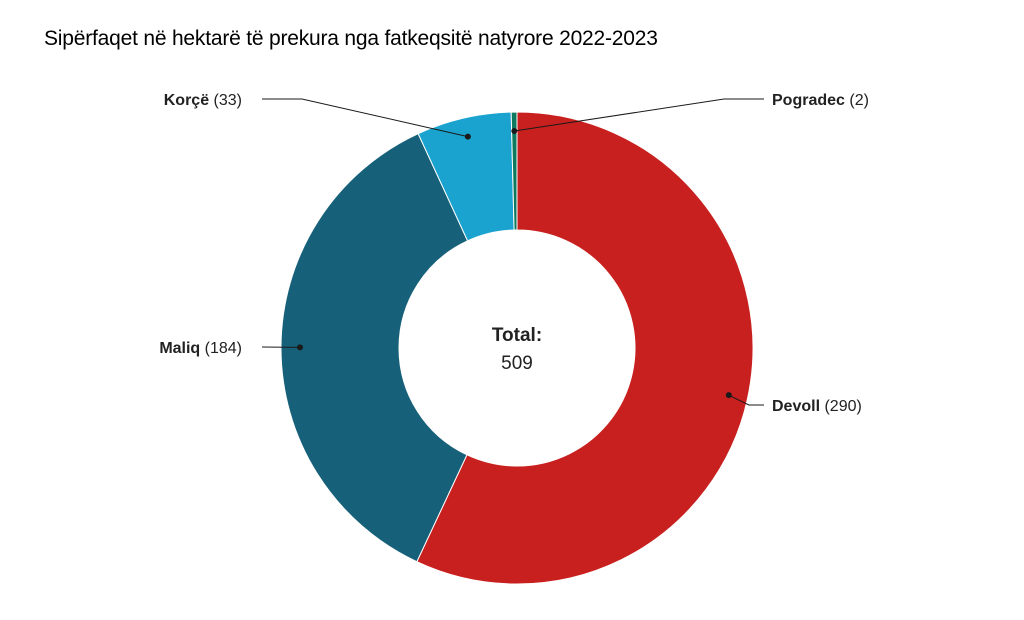  What do you see at coordinates (365, 118) in the screenshot?
I see `leader-line-korçë` at bounding box center [365, 118].